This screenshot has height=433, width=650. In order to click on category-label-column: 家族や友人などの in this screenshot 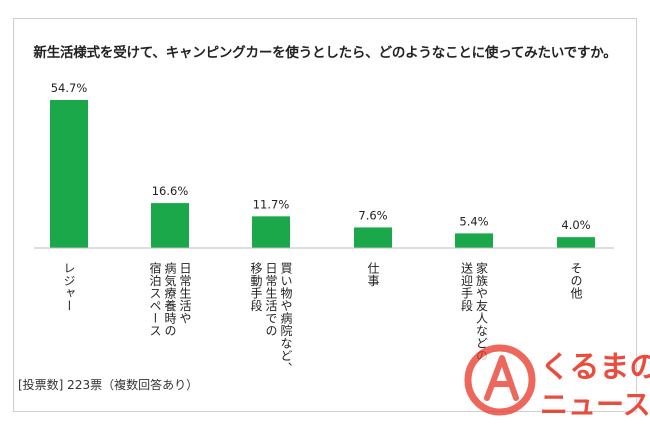, I will do `click(482, 311)`.